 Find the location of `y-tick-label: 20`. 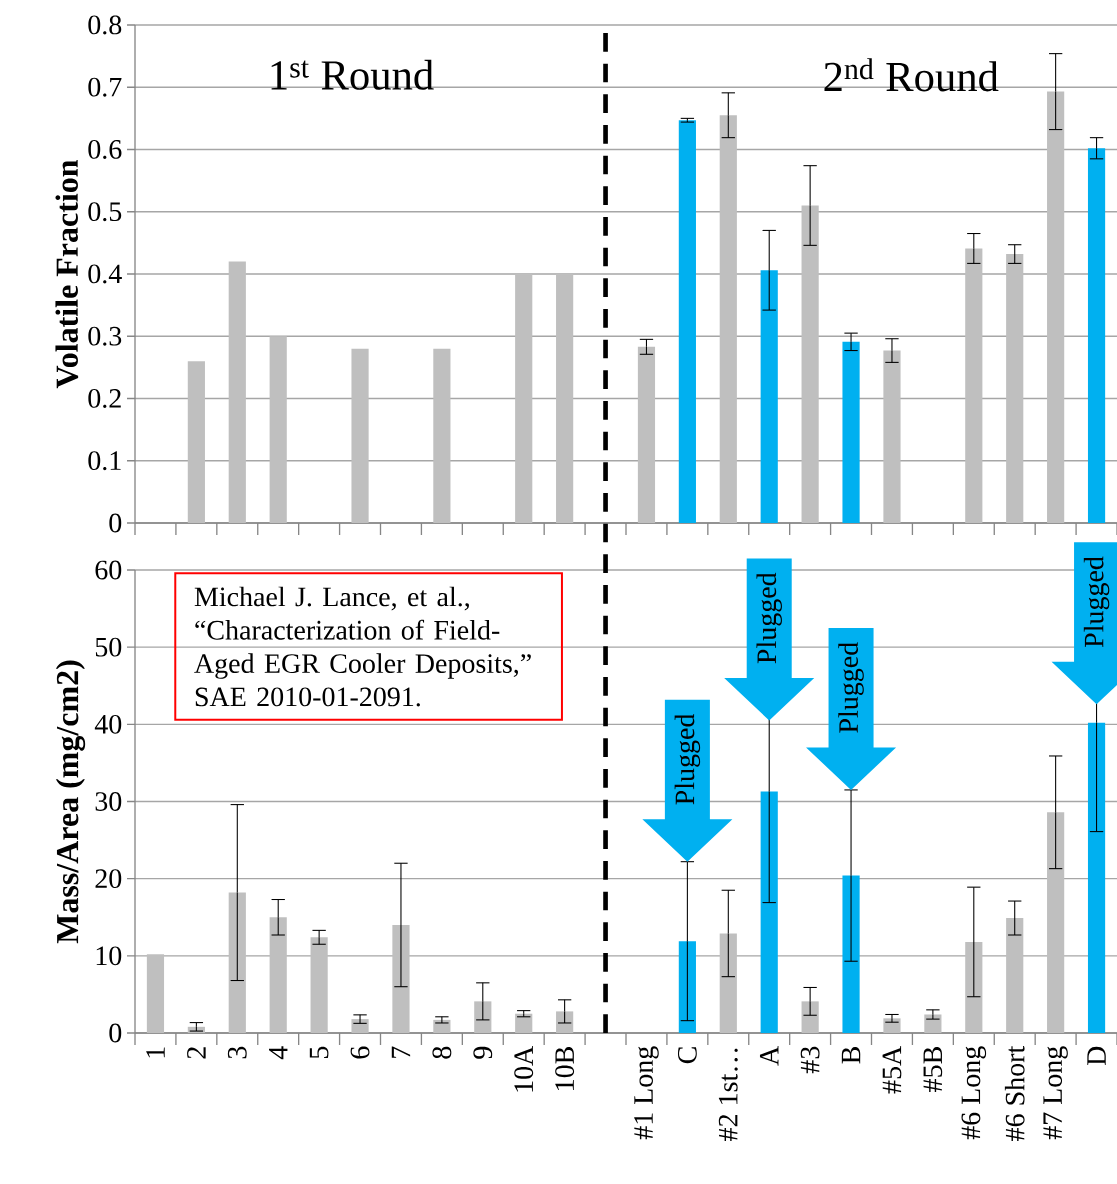

y-tick-label: 20 is located at coordinates (108, 879).